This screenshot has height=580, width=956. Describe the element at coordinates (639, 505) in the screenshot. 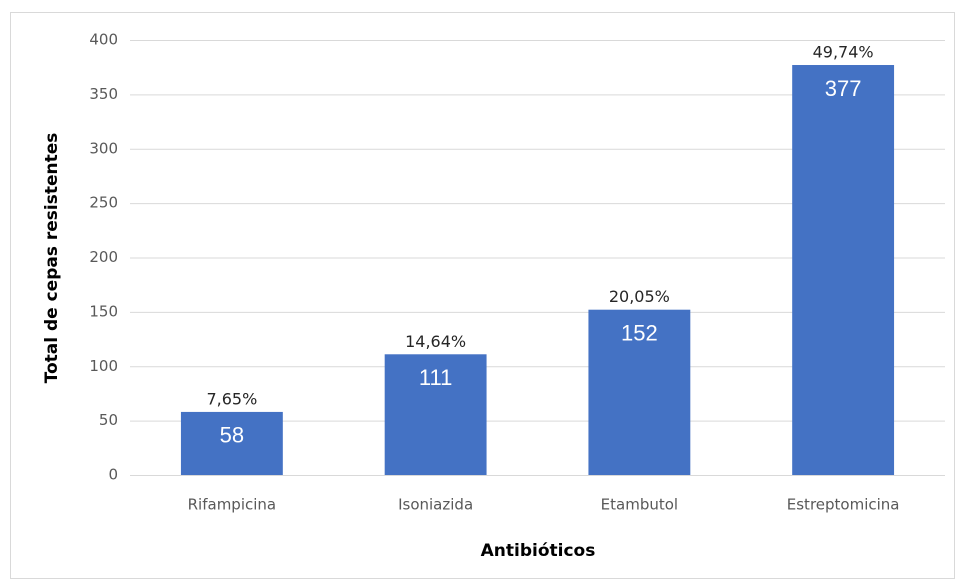

I see `x-tick-label: Etambutol` at that location.